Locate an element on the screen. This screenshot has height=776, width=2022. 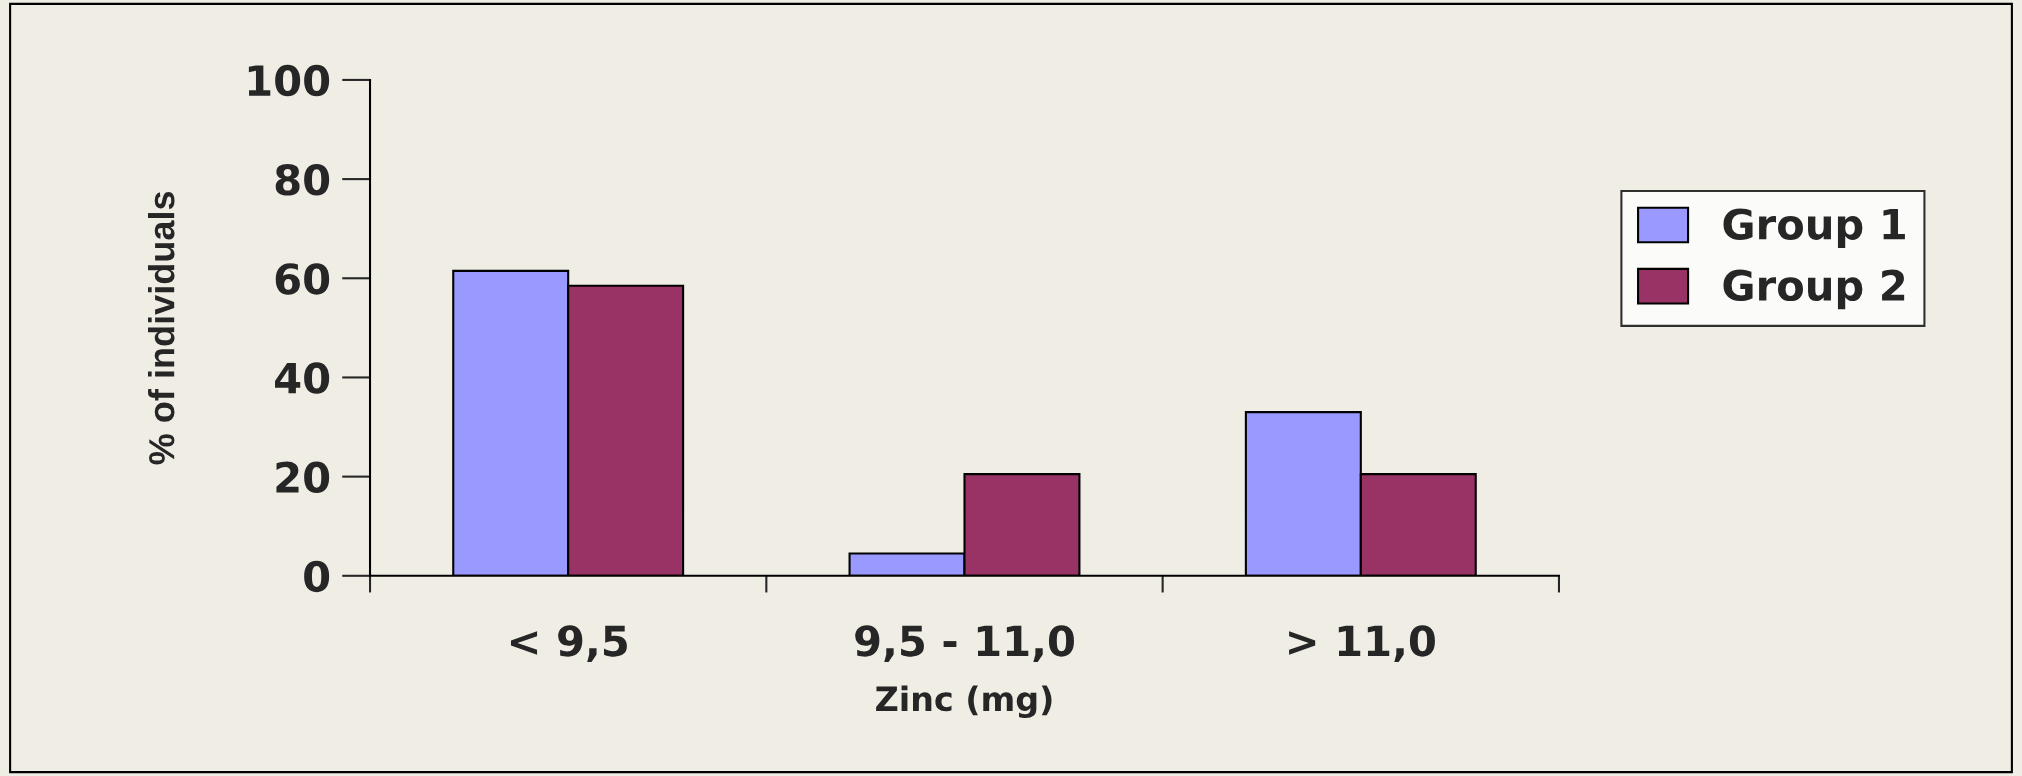
y-tick-label: 100 is located at coordinates (289, 80).